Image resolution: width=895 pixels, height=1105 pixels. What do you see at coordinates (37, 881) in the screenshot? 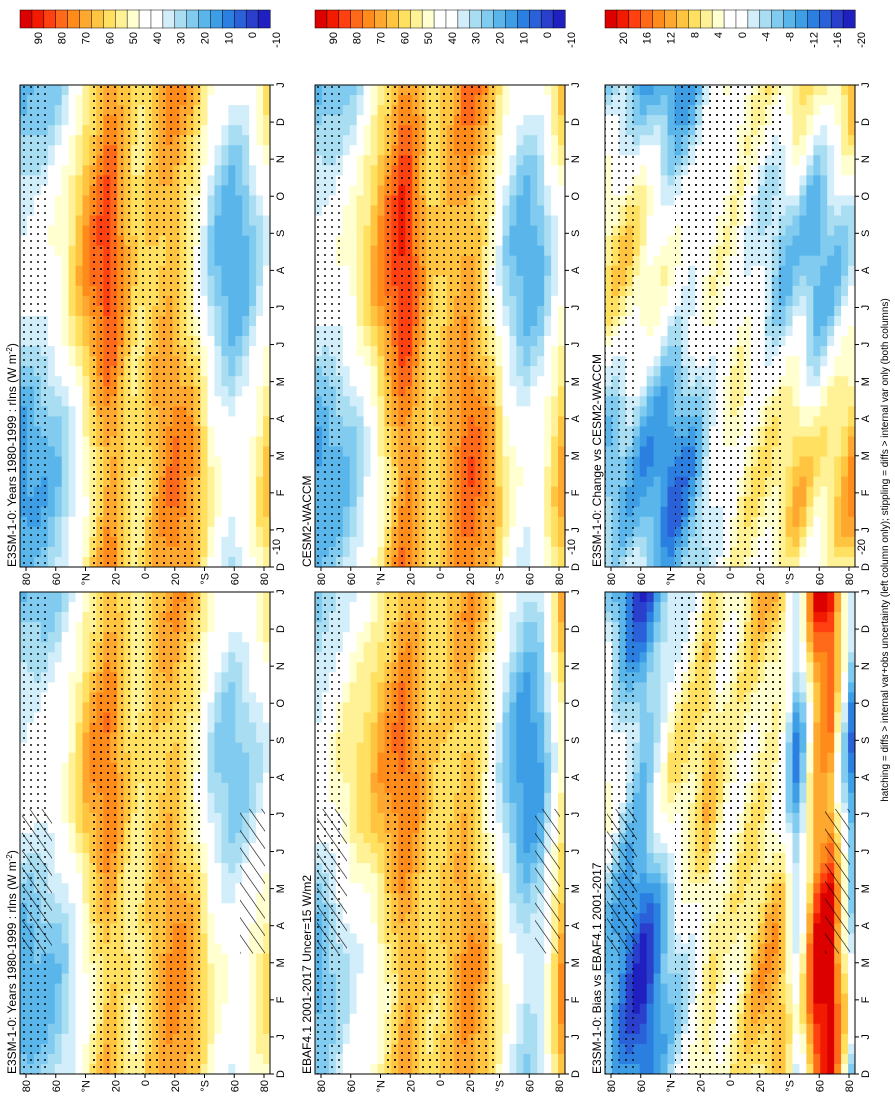
I see `hatch-overlay` at bounding box center [37, 881].